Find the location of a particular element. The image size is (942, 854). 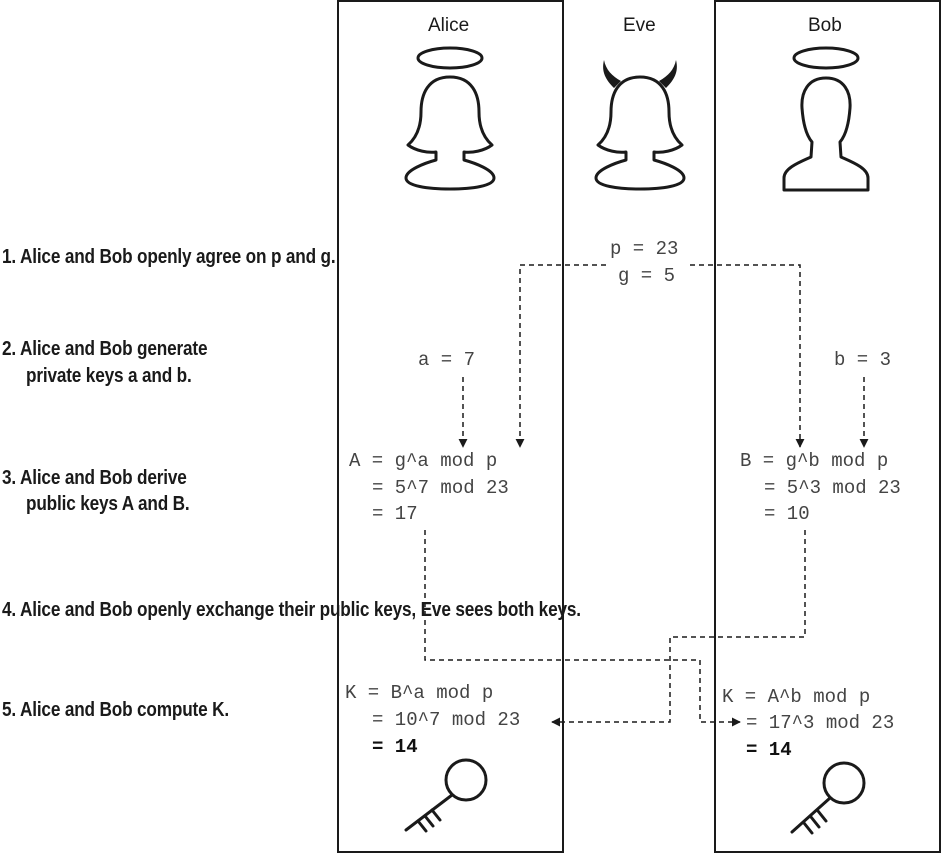

bob-shared-line1: K = A^b mod p is located at coordinates (796, 697).